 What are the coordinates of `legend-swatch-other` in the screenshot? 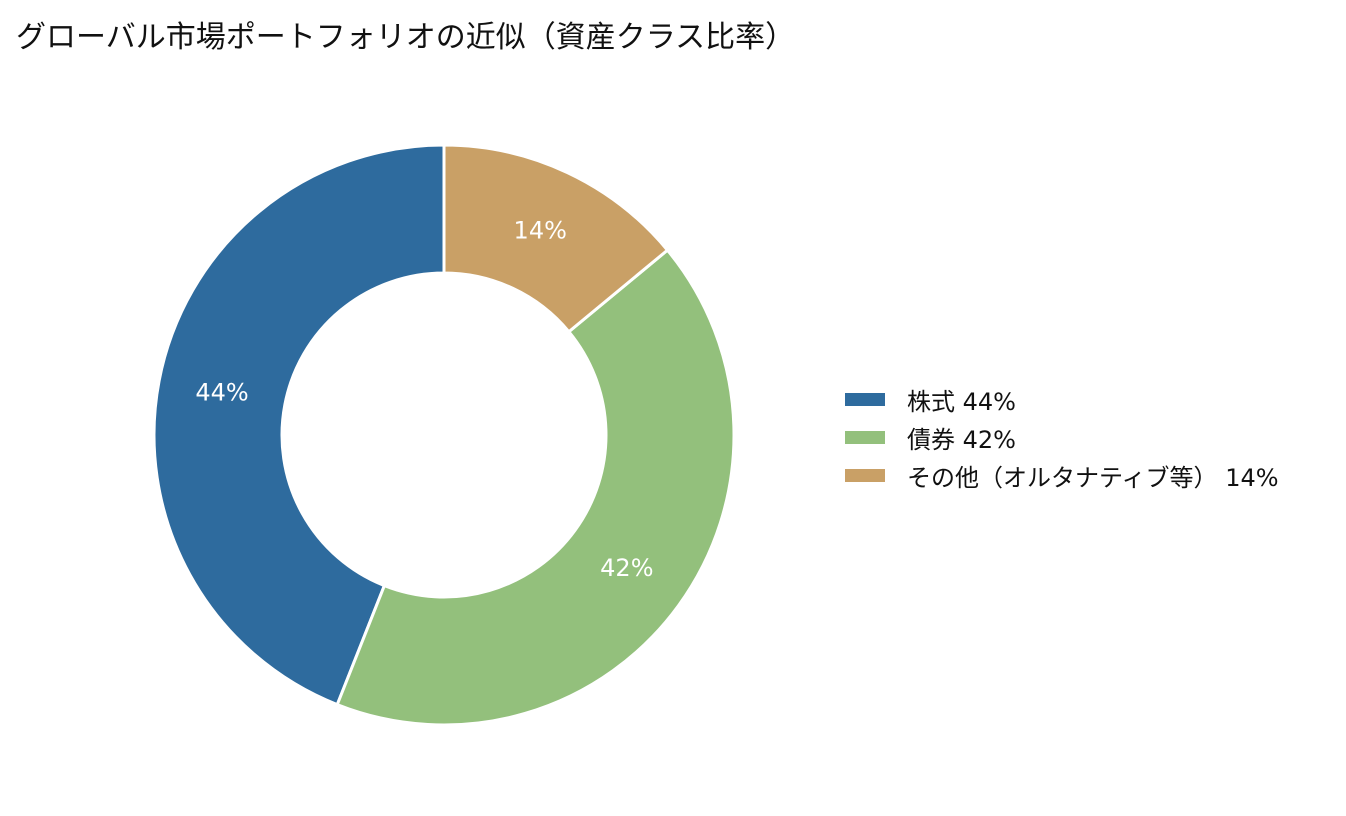 It's located at (865, 475).